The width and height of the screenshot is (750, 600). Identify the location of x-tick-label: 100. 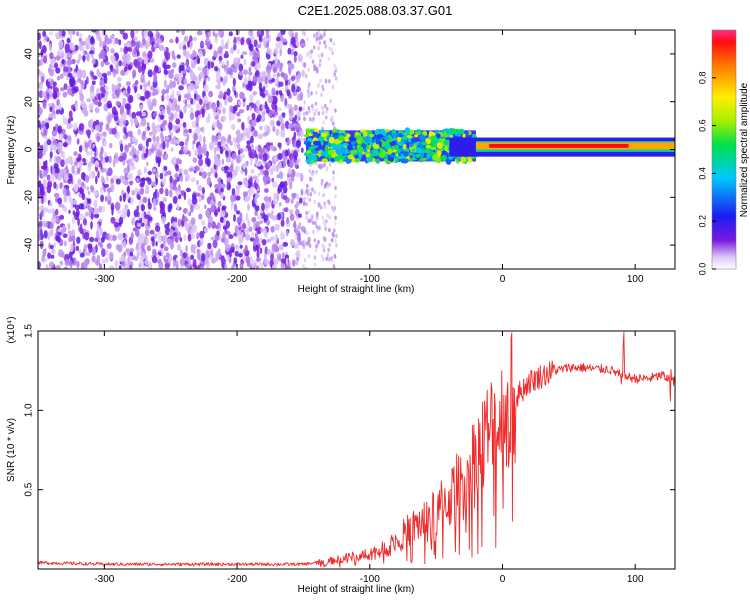
(635, 279).